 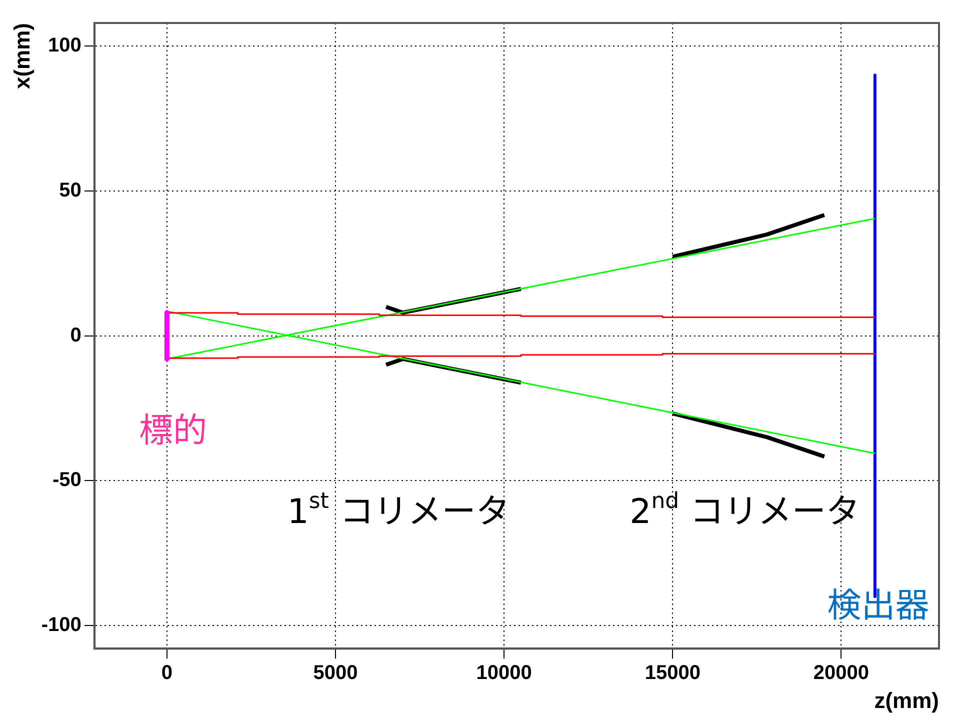 What do you see at coordinates (166, 673) in the screenshot?
I see `x-tick-label: 0` at bounding box center [166, 673].